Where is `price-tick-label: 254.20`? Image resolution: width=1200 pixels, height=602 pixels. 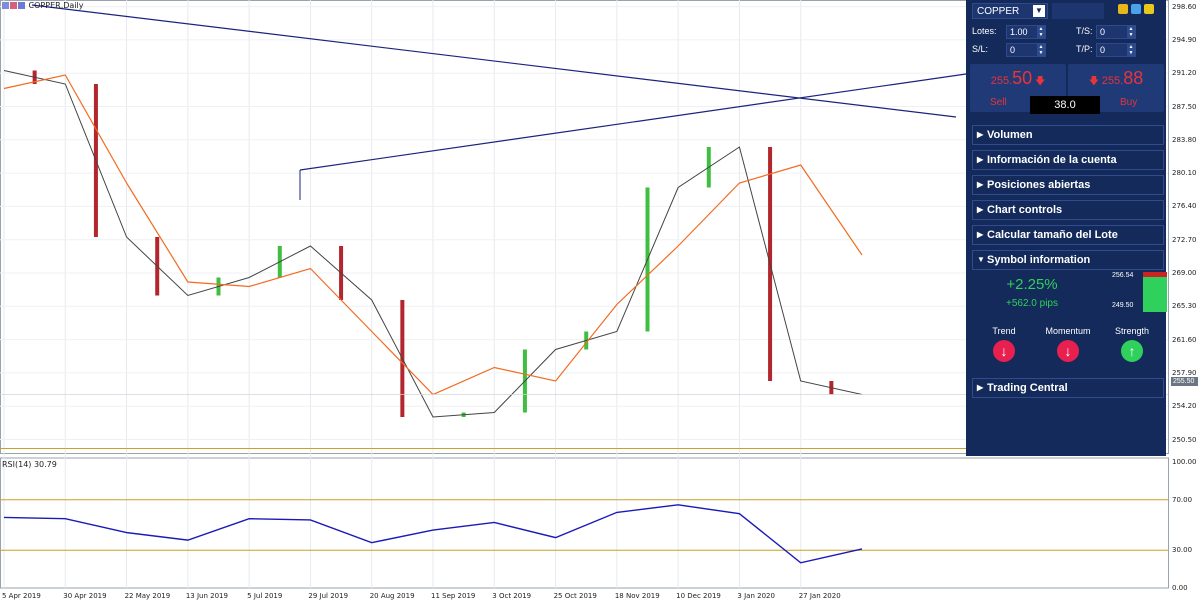
price-tick-label: 254.20 is located at coordinates (1184, 406).